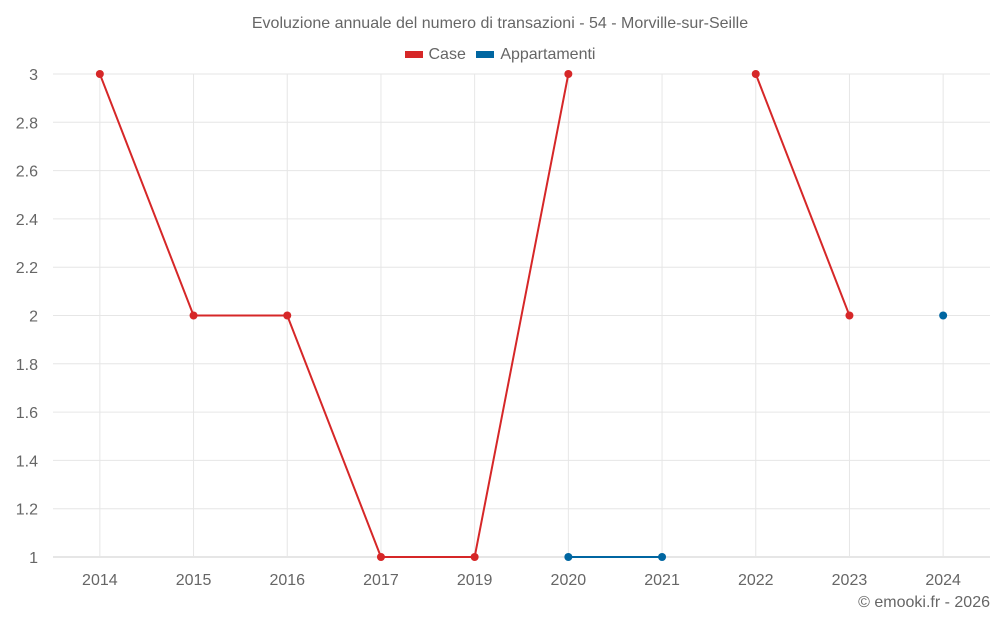 The image size is (1000, 625). What do you see at coordinates (943, 580) in the screenshot?
I see `x-tick-label: 2024` at bounding box center [943, 580].